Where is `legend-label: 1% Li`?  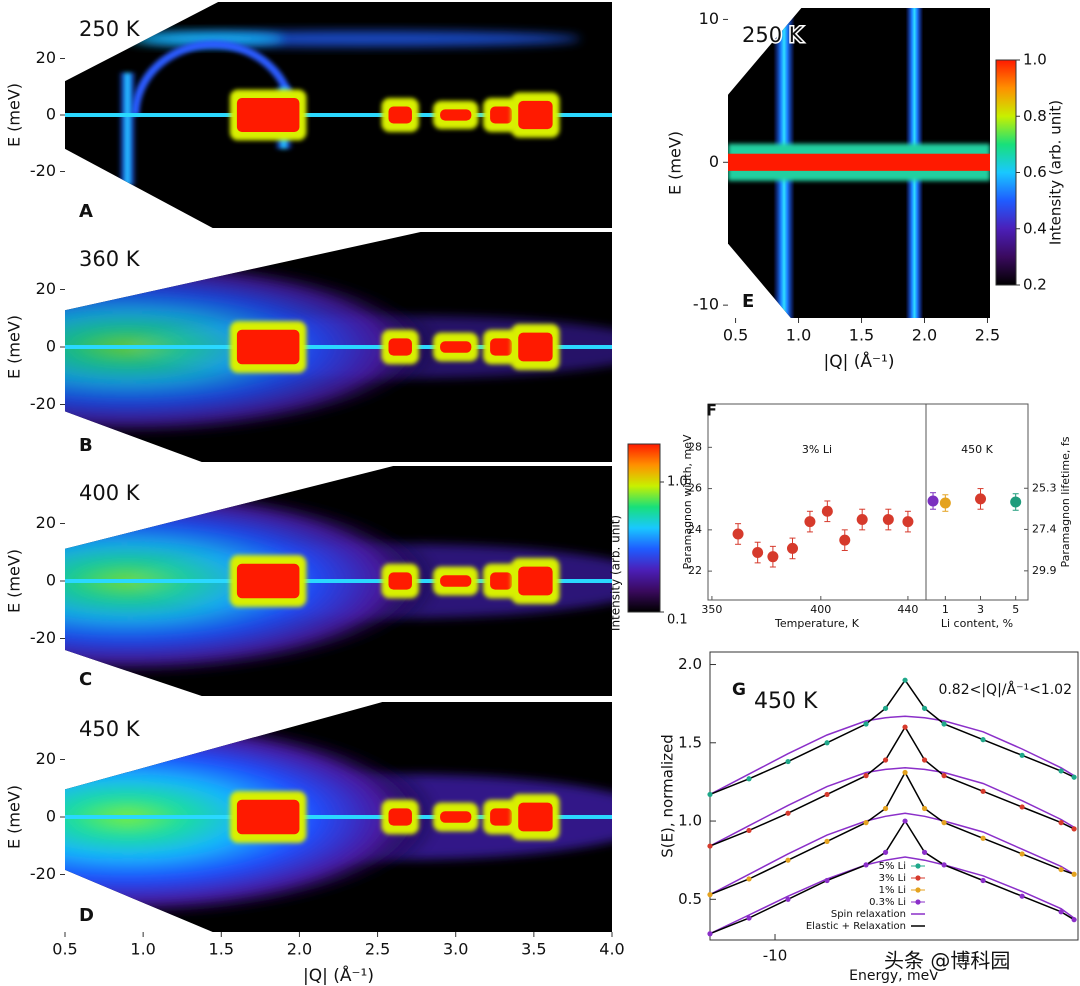 legend-label: 1% Li is located at coordinates (892, 890).